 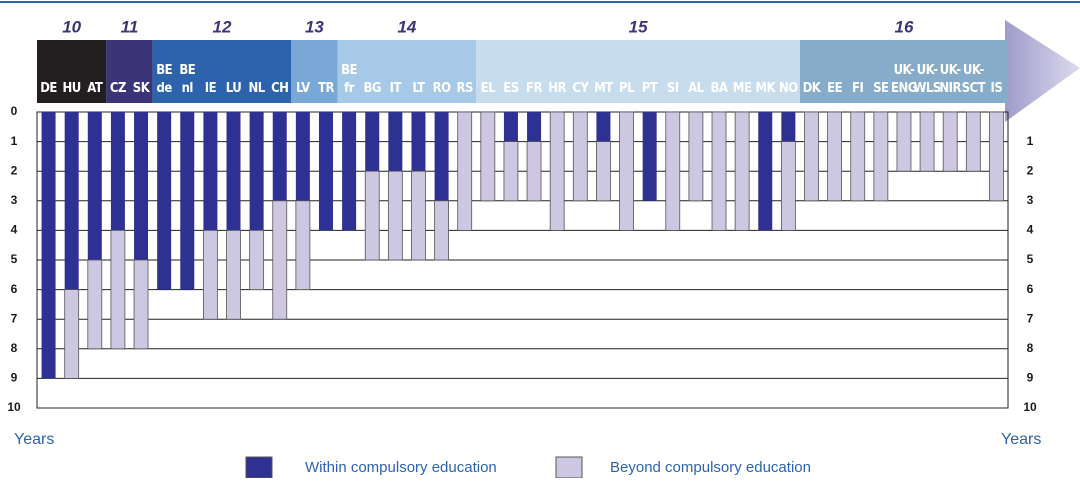 What do you see at coordinates (95, 88) in the screenshot?
I see `category-label: AT` at bounding box center [95, 88].